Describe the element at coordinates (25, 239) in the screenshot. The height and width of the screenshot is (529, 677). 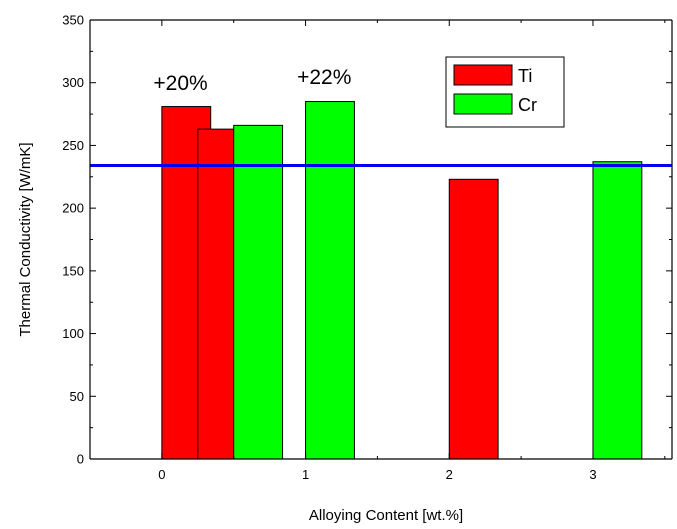
I see `y-axis-title: Thermal Conductivity [W/mK]` at that location.